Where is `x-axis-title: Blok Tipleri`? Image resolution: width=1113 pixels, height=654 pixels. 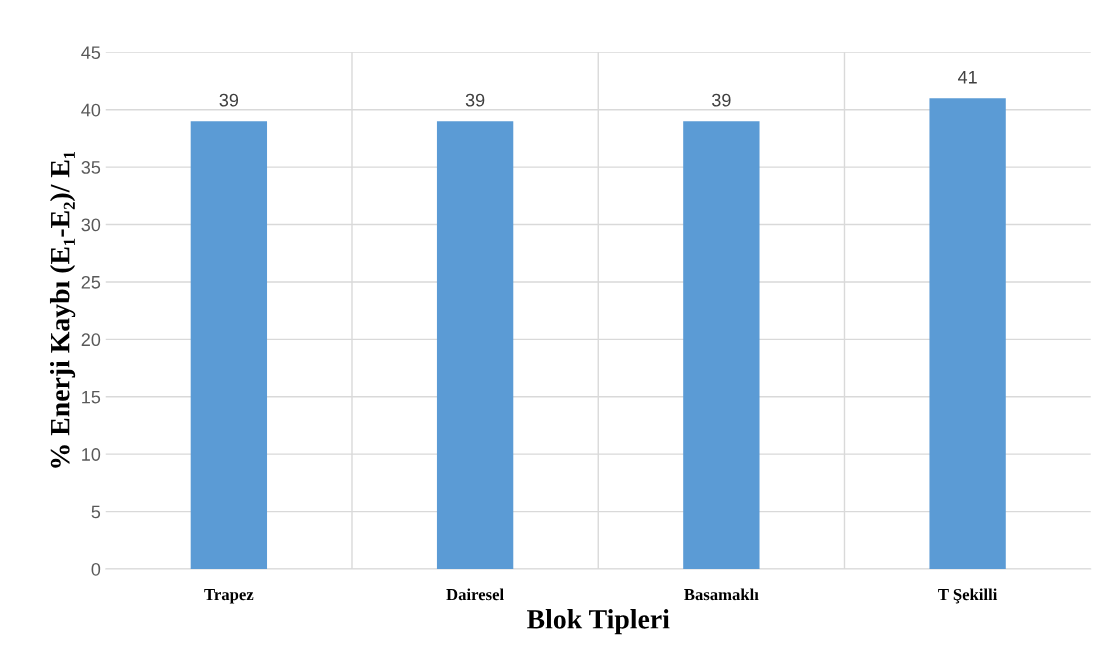
x-axis-title: Blok Tipleri is located at coordinates (598, 622).